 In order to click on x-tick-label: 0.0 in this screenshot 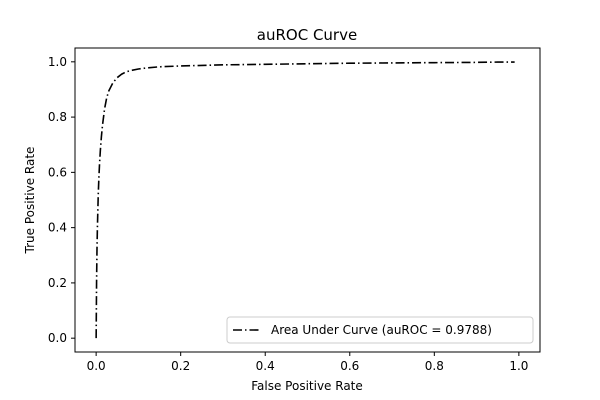, I will do `click(96, 366)`.